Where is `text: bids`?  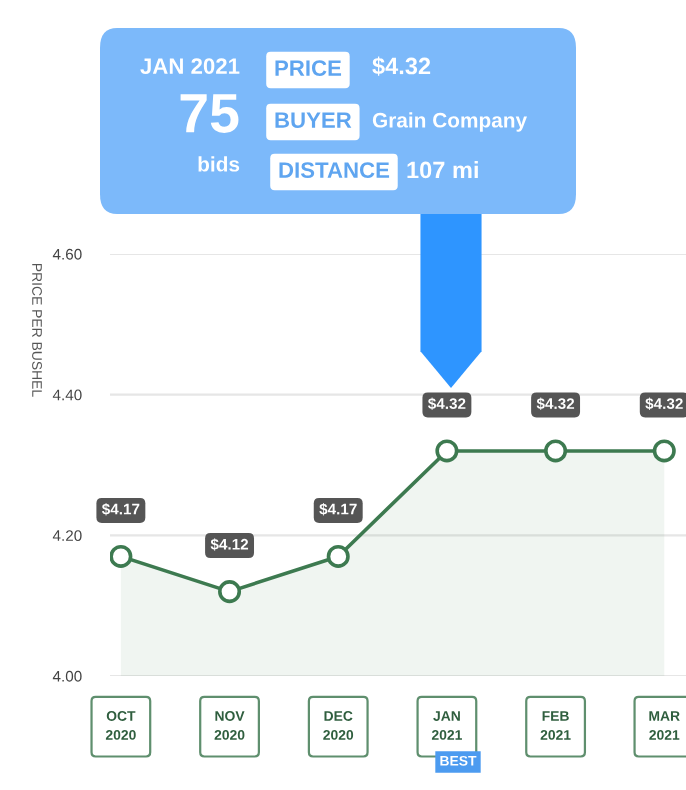 text: bids is located at coordinates (219, 164).